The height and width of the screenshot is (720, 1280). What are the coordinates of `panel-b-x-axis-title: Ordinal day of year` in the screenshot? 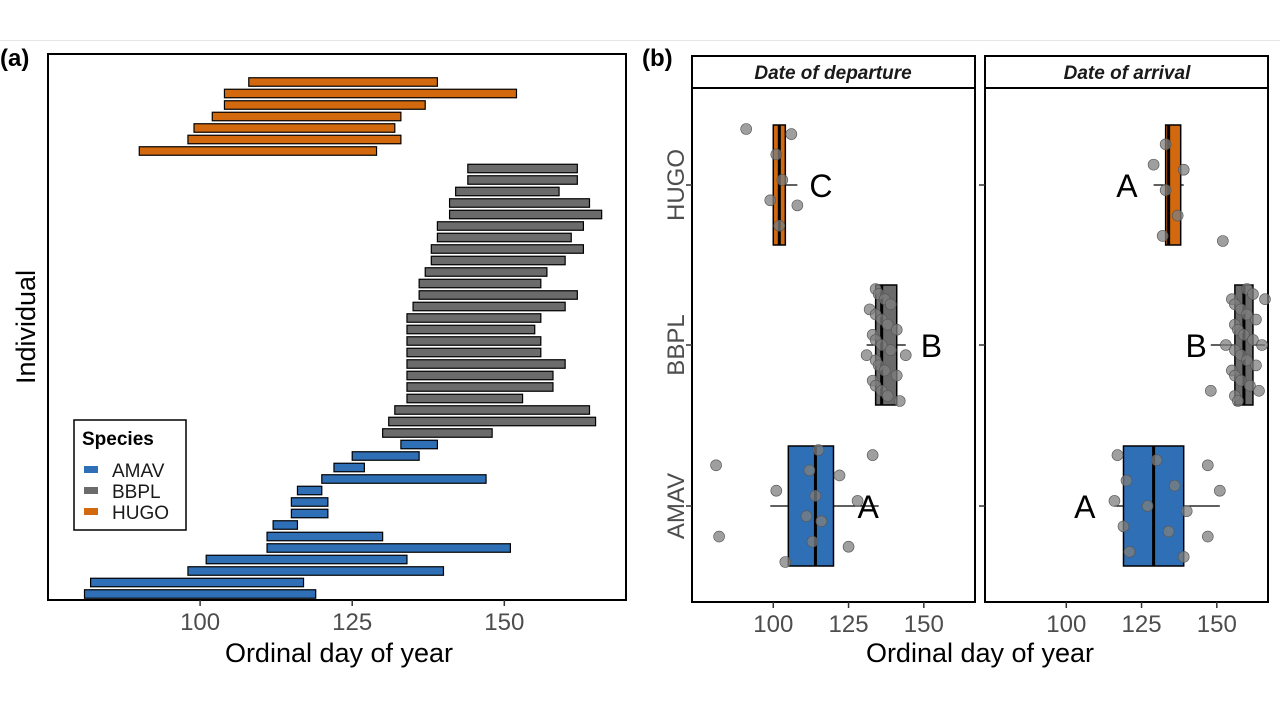 It's located at (980, 653).